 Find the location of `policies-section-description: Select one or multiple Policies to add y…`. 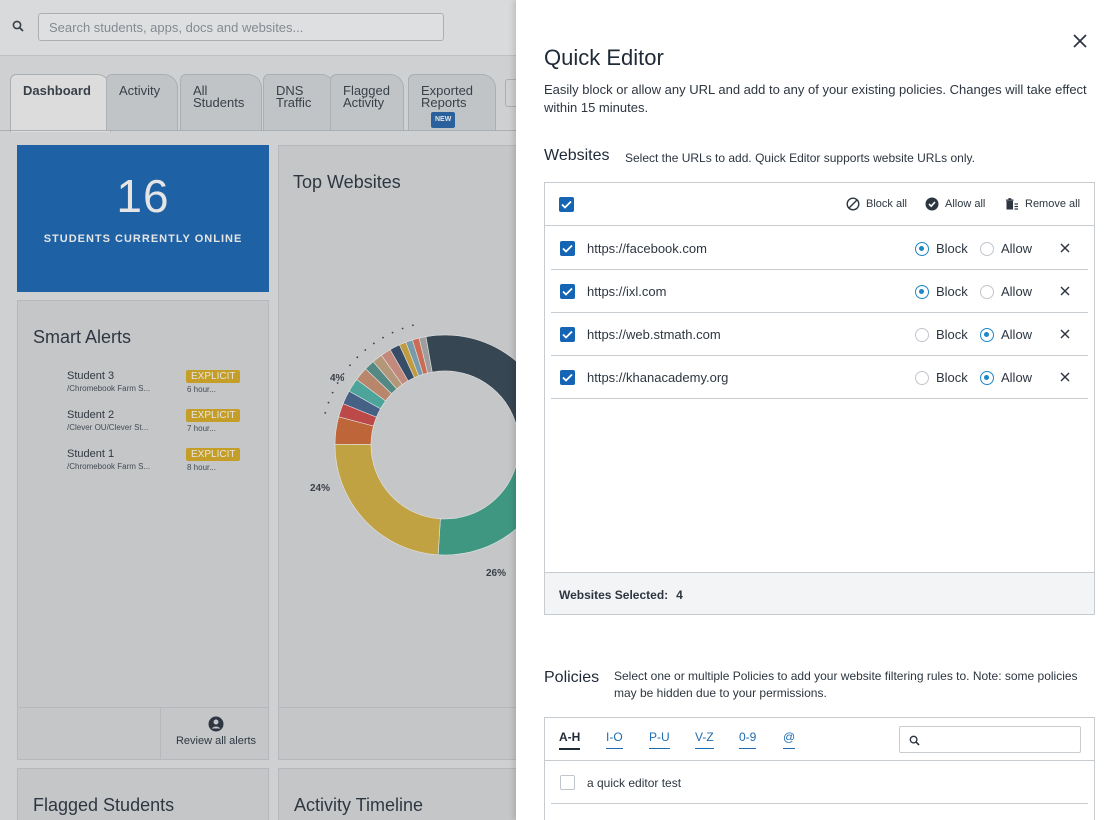

policies-section-description: Select one or multiple Policies to add y… is located at coordinates (846, 684).